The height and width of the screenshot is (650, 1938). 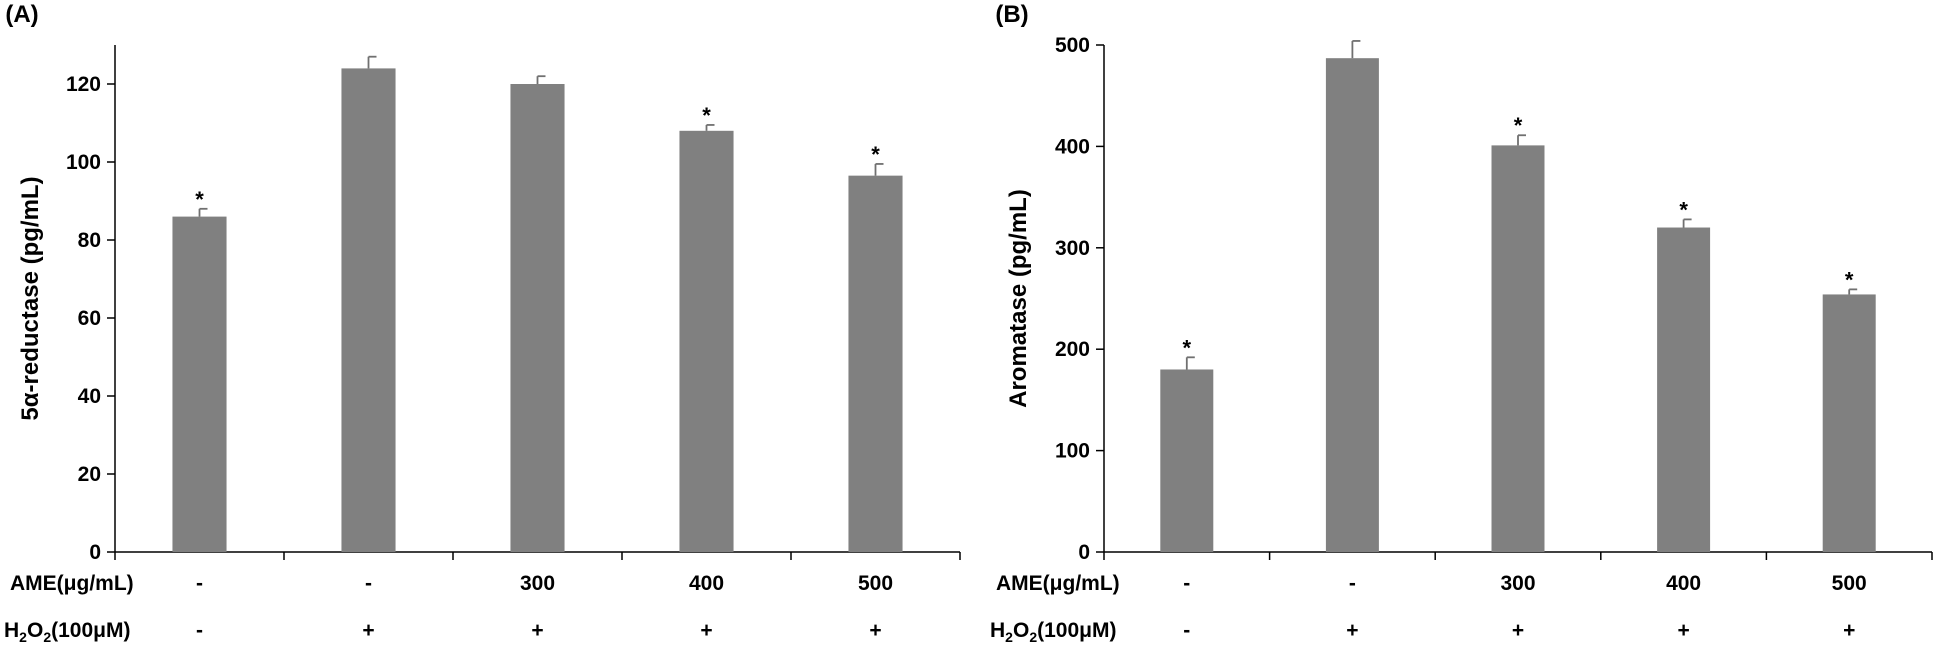 I want to click on y-tick-label: 400, so click(x=1072, y=146).